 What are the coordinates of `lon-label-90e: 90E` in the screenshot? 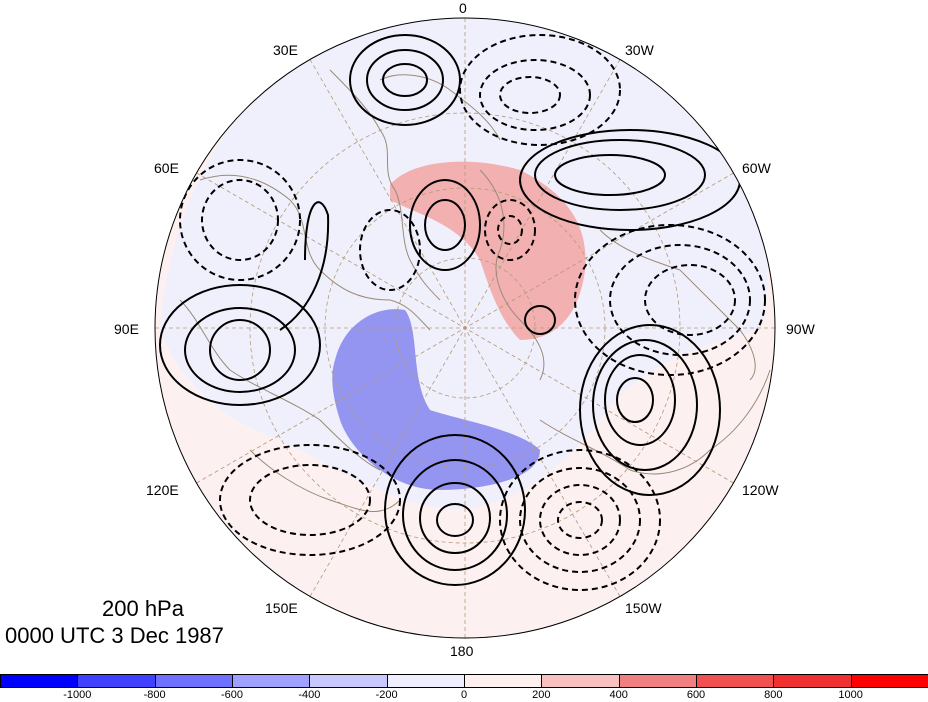 It's located at (126, 329).